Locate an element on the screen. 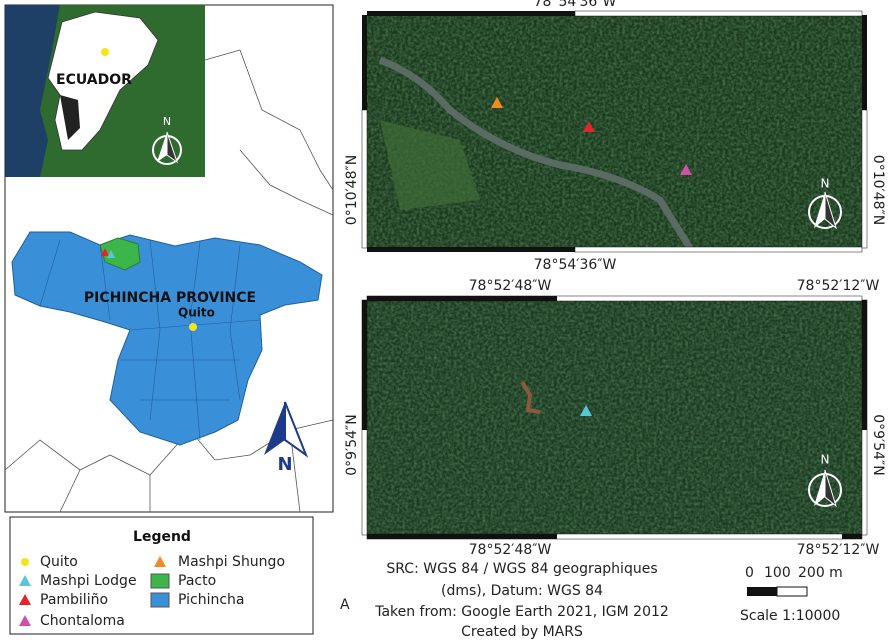 The height and width of the screenshot is (644, 889). bottom-lon: 78°52′48″W is located at coordinates (510, 550).